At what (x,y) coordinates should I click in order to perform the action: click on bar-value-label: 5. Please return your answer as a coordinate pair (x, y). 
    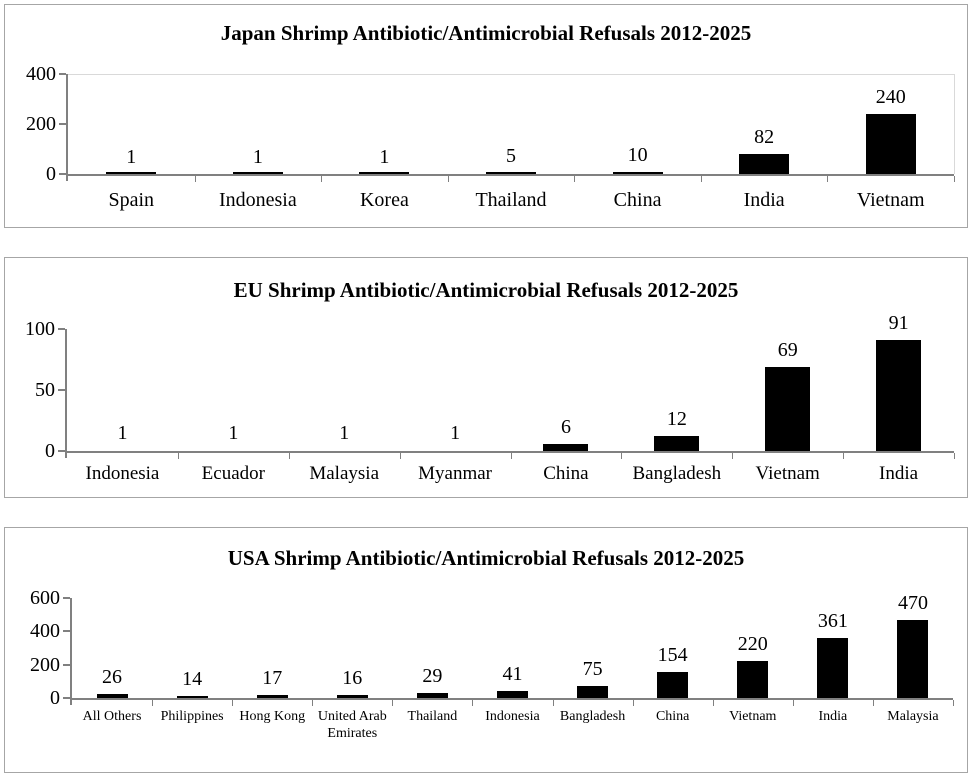
    Looking at the image, I should click on (510, 155).